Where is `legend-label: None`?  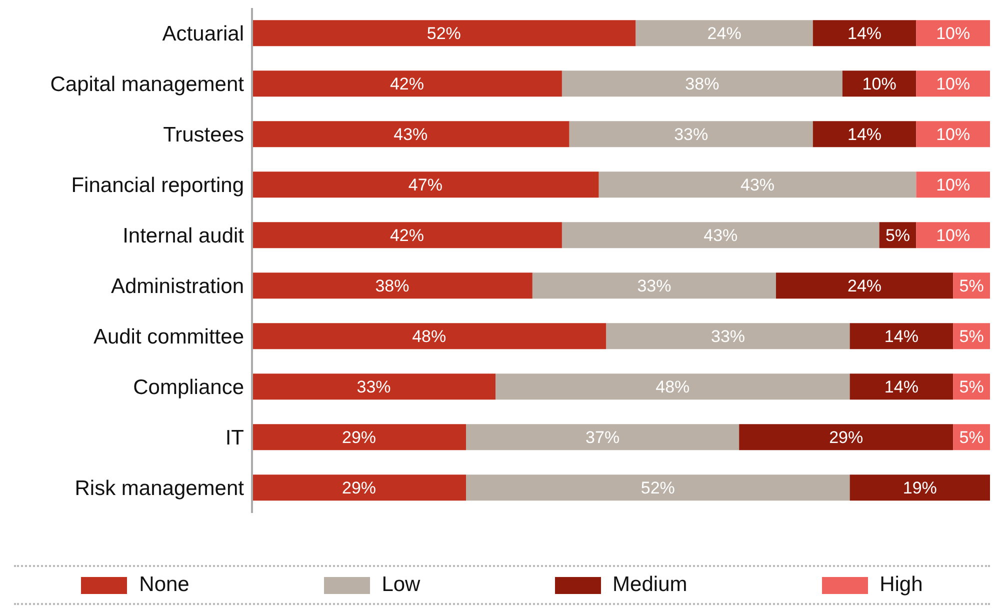
legend-label: None is located at coordinates (164, 585).